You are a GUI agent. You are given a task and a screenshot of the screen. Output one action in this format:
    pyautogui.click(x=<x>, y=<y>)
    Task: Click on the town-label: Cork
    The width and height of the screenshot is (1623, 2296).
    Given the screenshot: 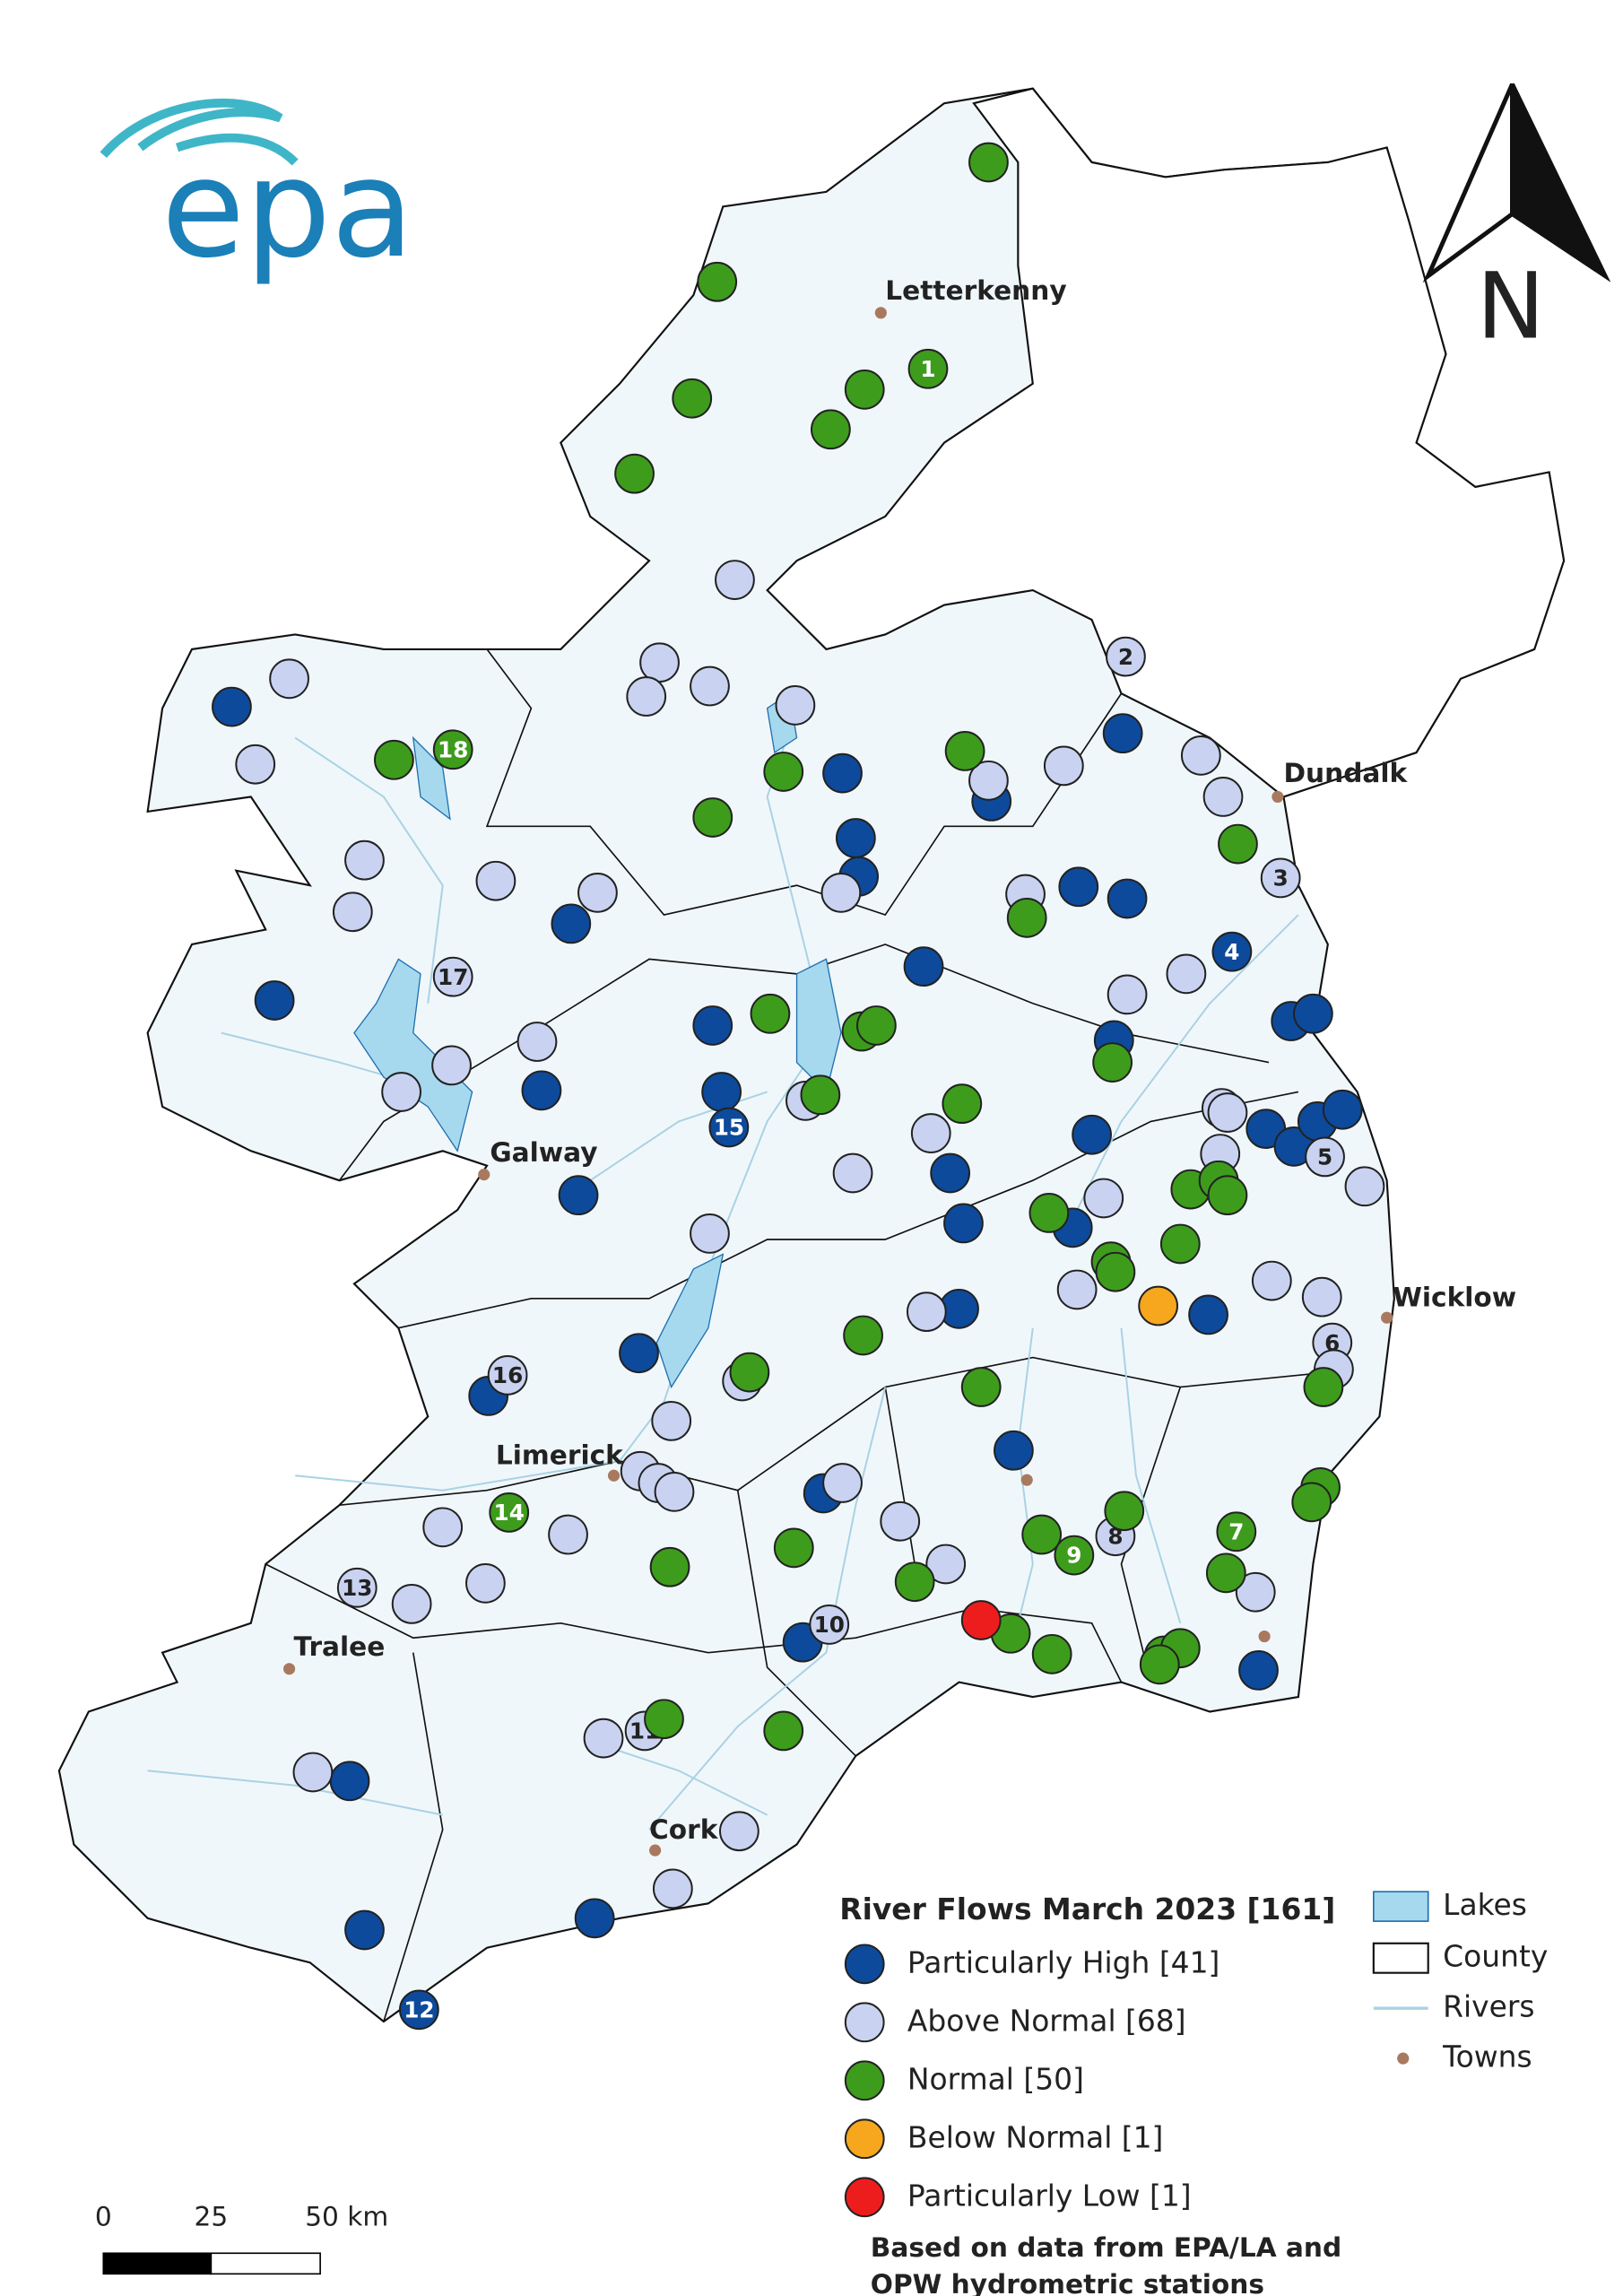 What is the action you would take?
    pyautogui.click(x=684, y=1829)
    